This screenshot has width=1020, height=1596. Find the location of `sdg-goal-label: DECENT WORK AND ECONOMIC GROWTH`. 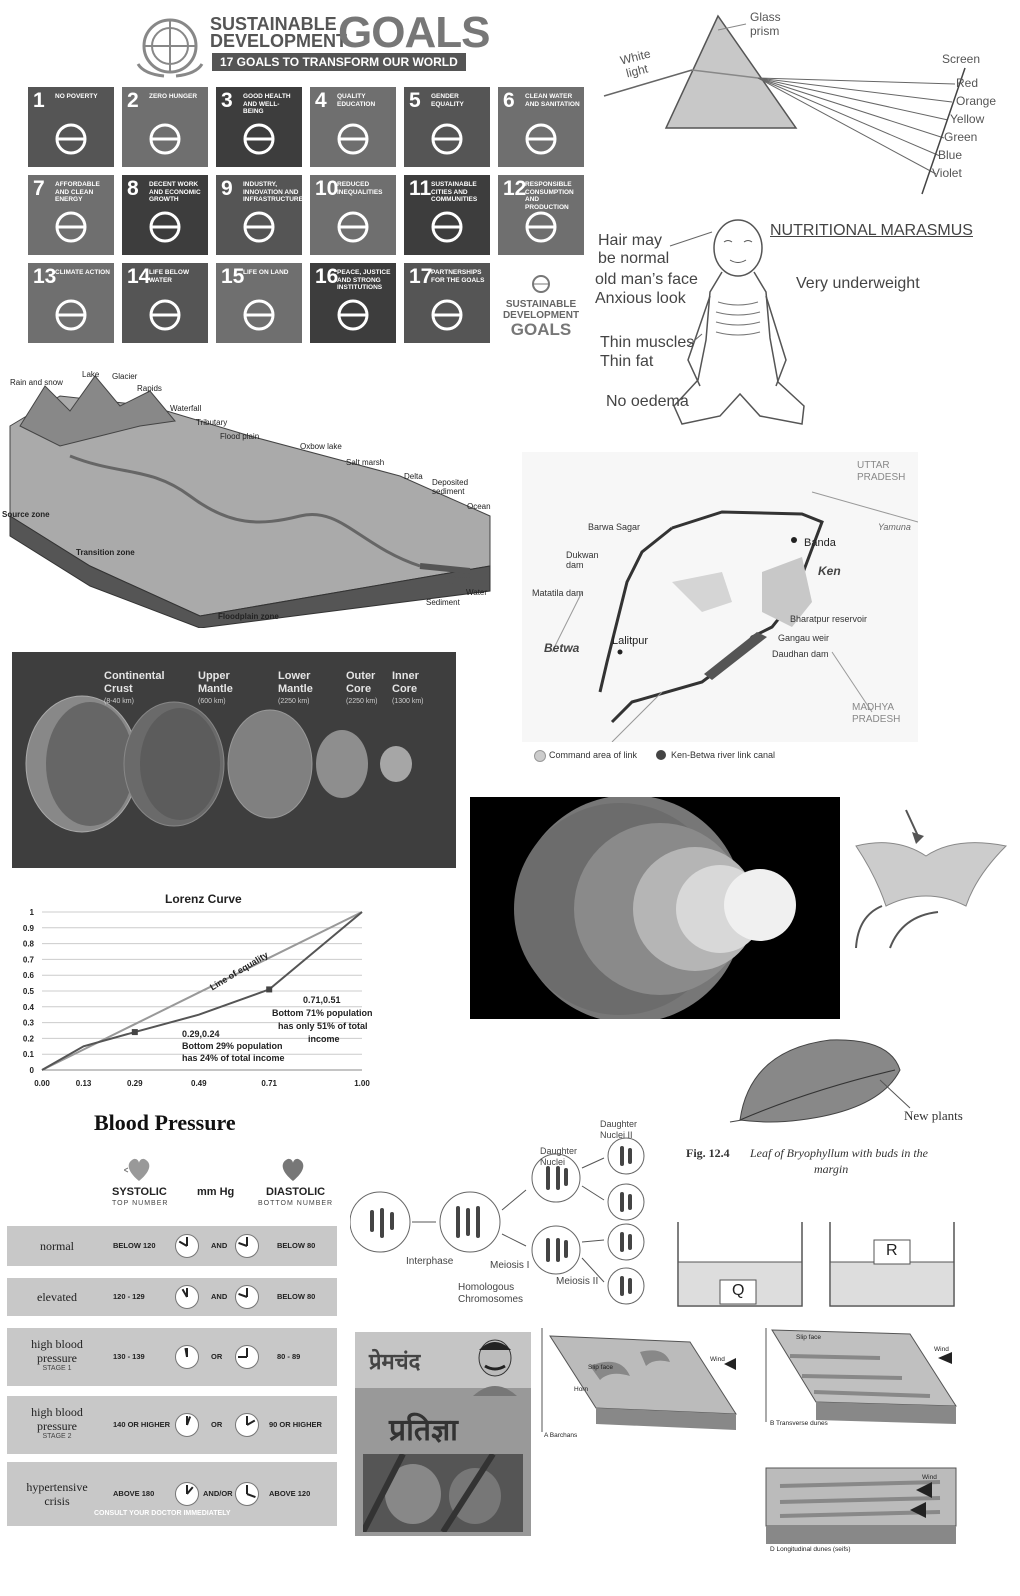

sdg-goal-label: DECENT WORK AND ECONOMIC GROWTH is located at coordinates (175, 192).